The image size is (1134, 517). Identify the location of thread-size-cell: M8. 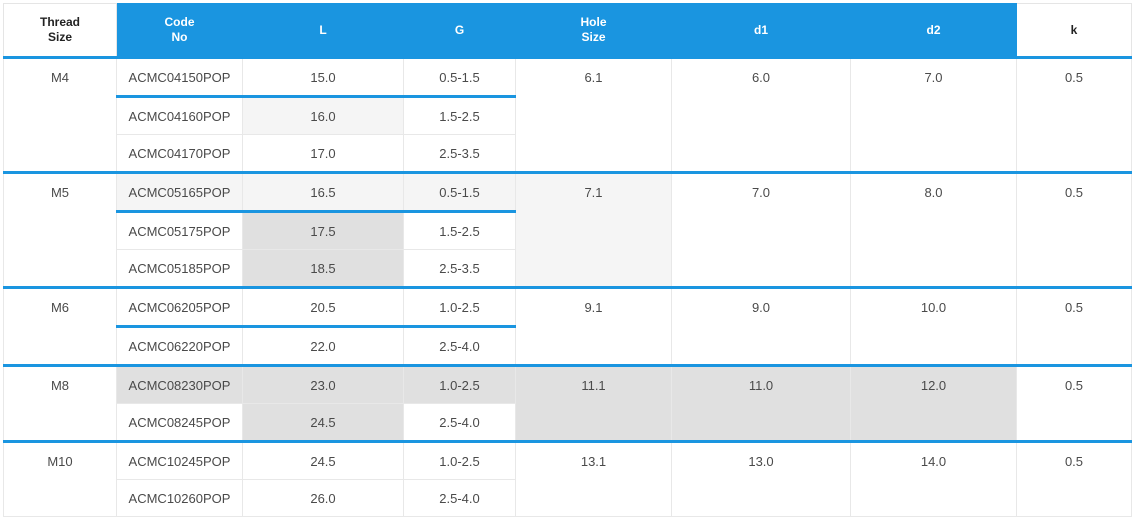
(60, 403).